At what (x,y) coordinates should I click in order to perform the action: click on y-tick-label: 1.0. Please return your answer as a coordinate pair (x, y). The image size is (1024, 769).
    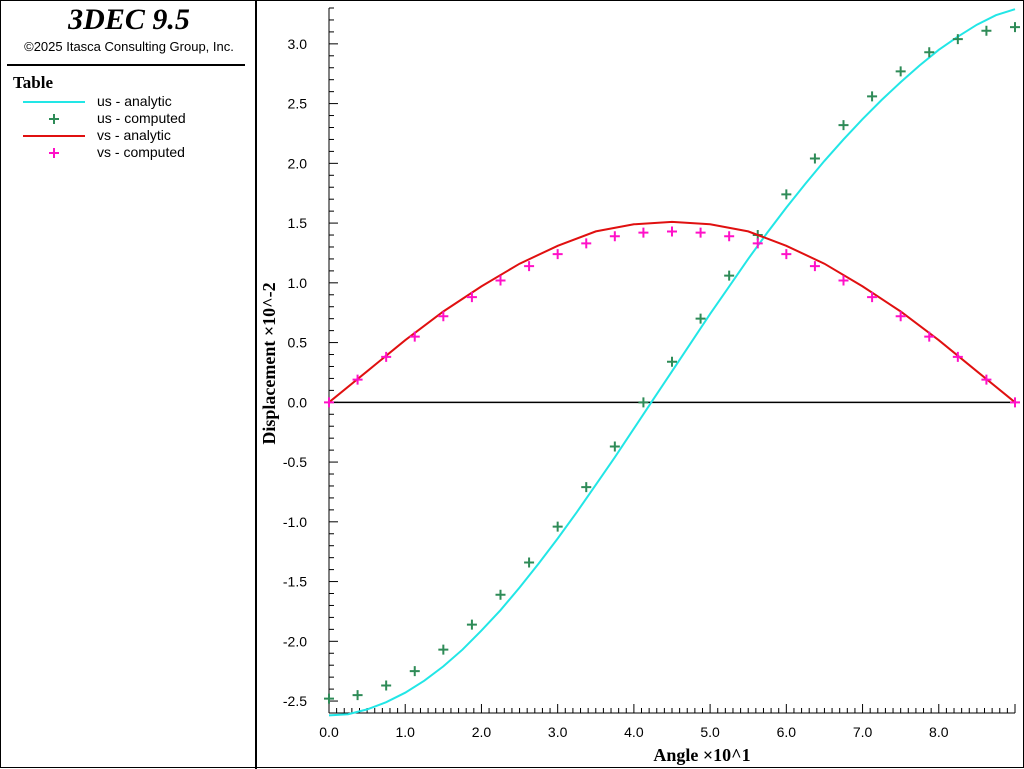
    Looking at the image, I should click on (298, 283).